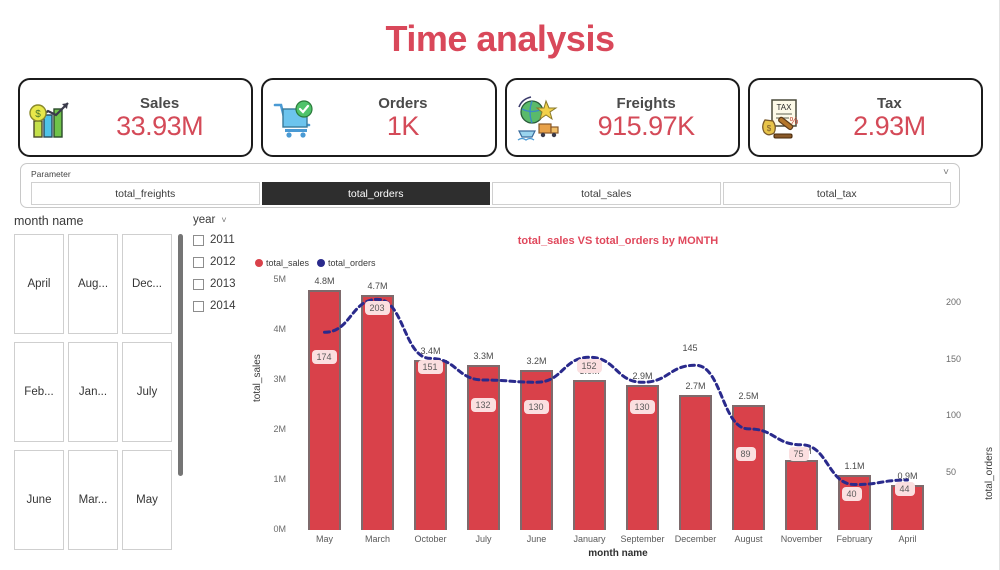  I want to click on x-axis-tick: May, so click(324, 539).